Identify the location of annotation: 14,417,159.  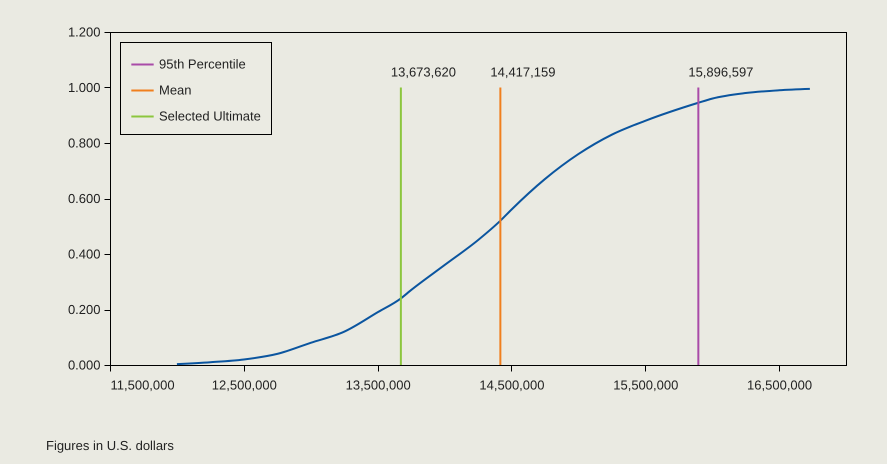
(523, 72).